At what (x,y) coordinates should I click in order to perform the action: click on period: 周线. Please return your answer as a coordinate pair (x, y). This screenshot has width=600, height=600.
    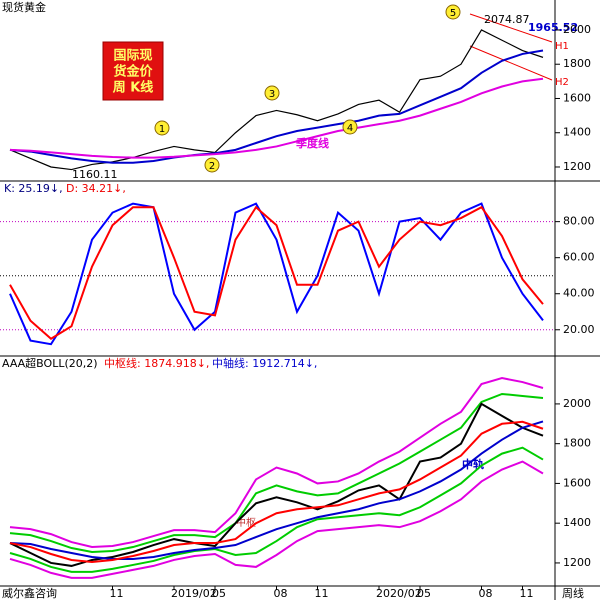
    Looking at the image, I should click on (573, 593).